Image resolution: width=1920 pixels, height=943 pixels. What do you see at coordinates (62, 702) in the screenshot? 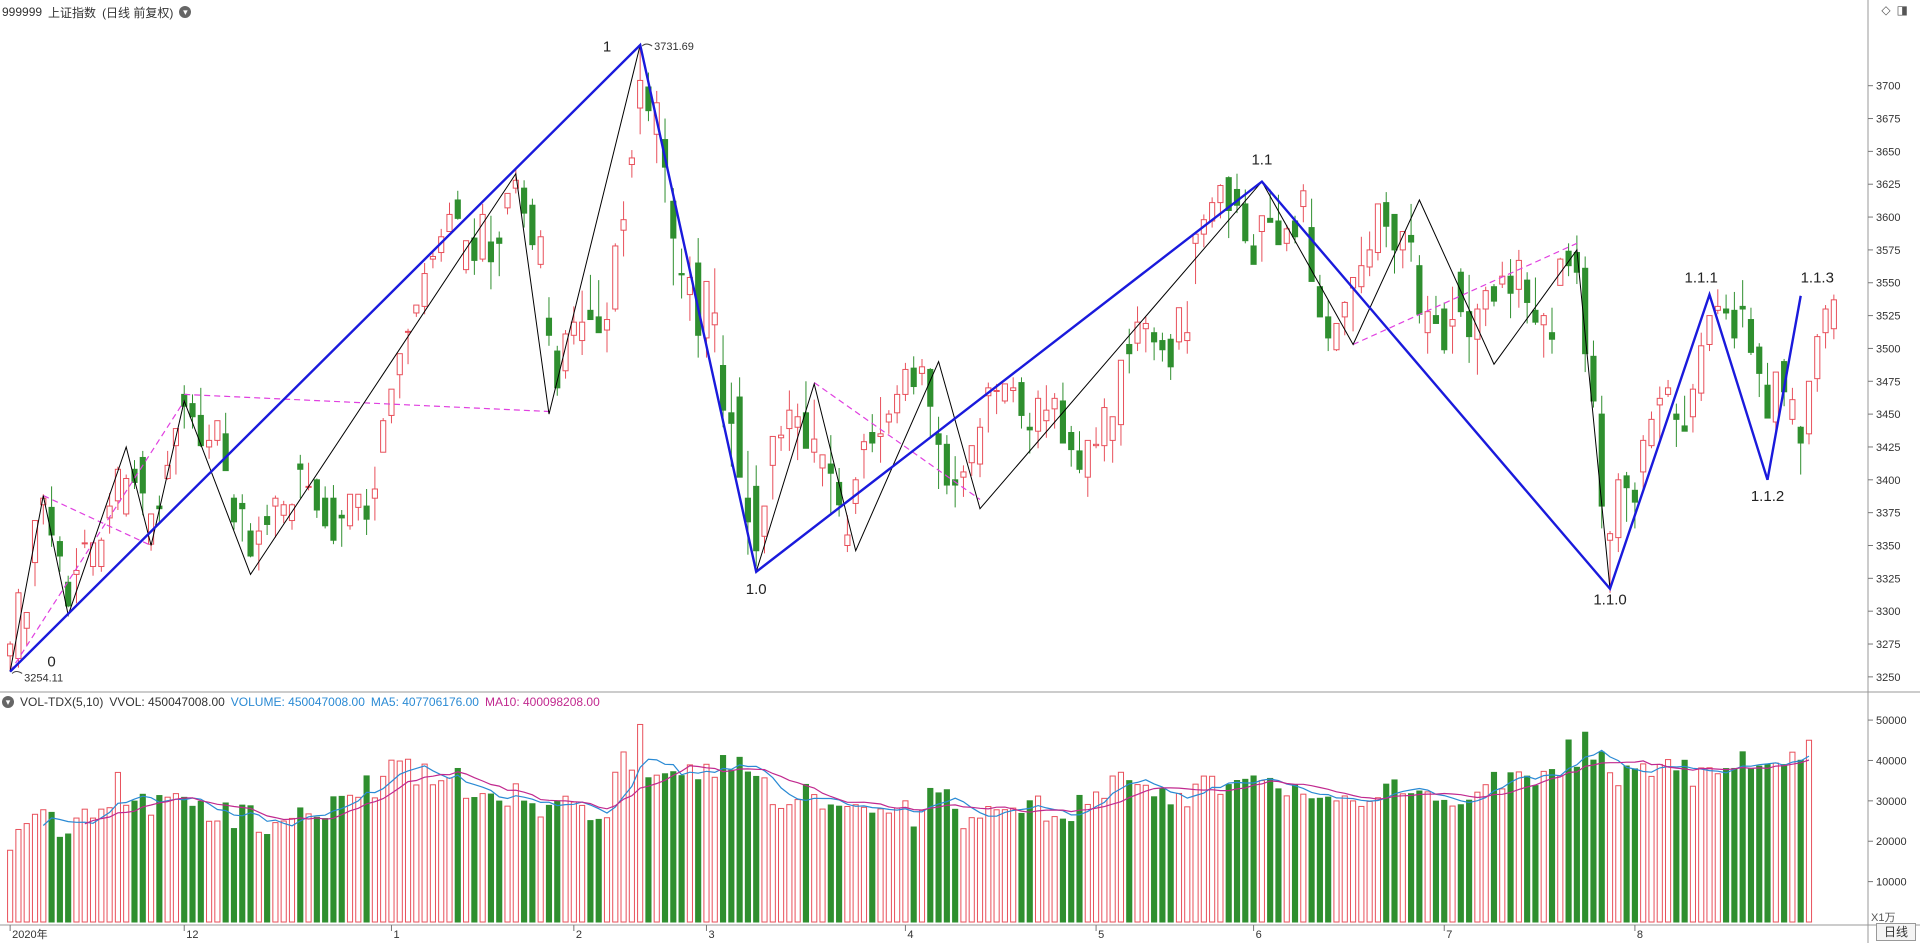
I see `volume-indicator-name: VOL-TDX(5,10)` at bounding box center [62, 702].